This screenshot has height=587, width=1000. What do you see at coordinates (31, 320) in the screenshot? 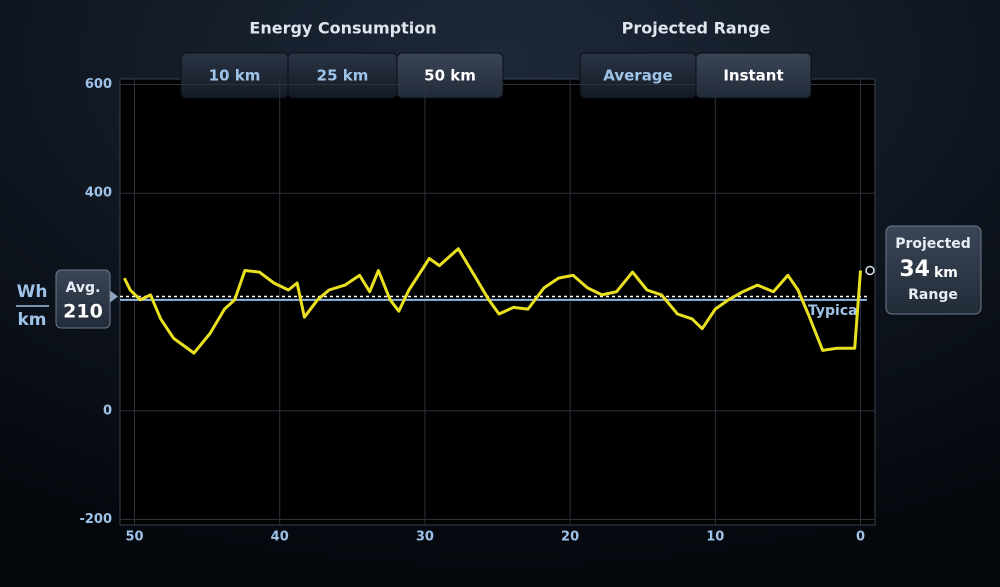
I see `y-unit-bottom: km` at bounding box center [31, 320].